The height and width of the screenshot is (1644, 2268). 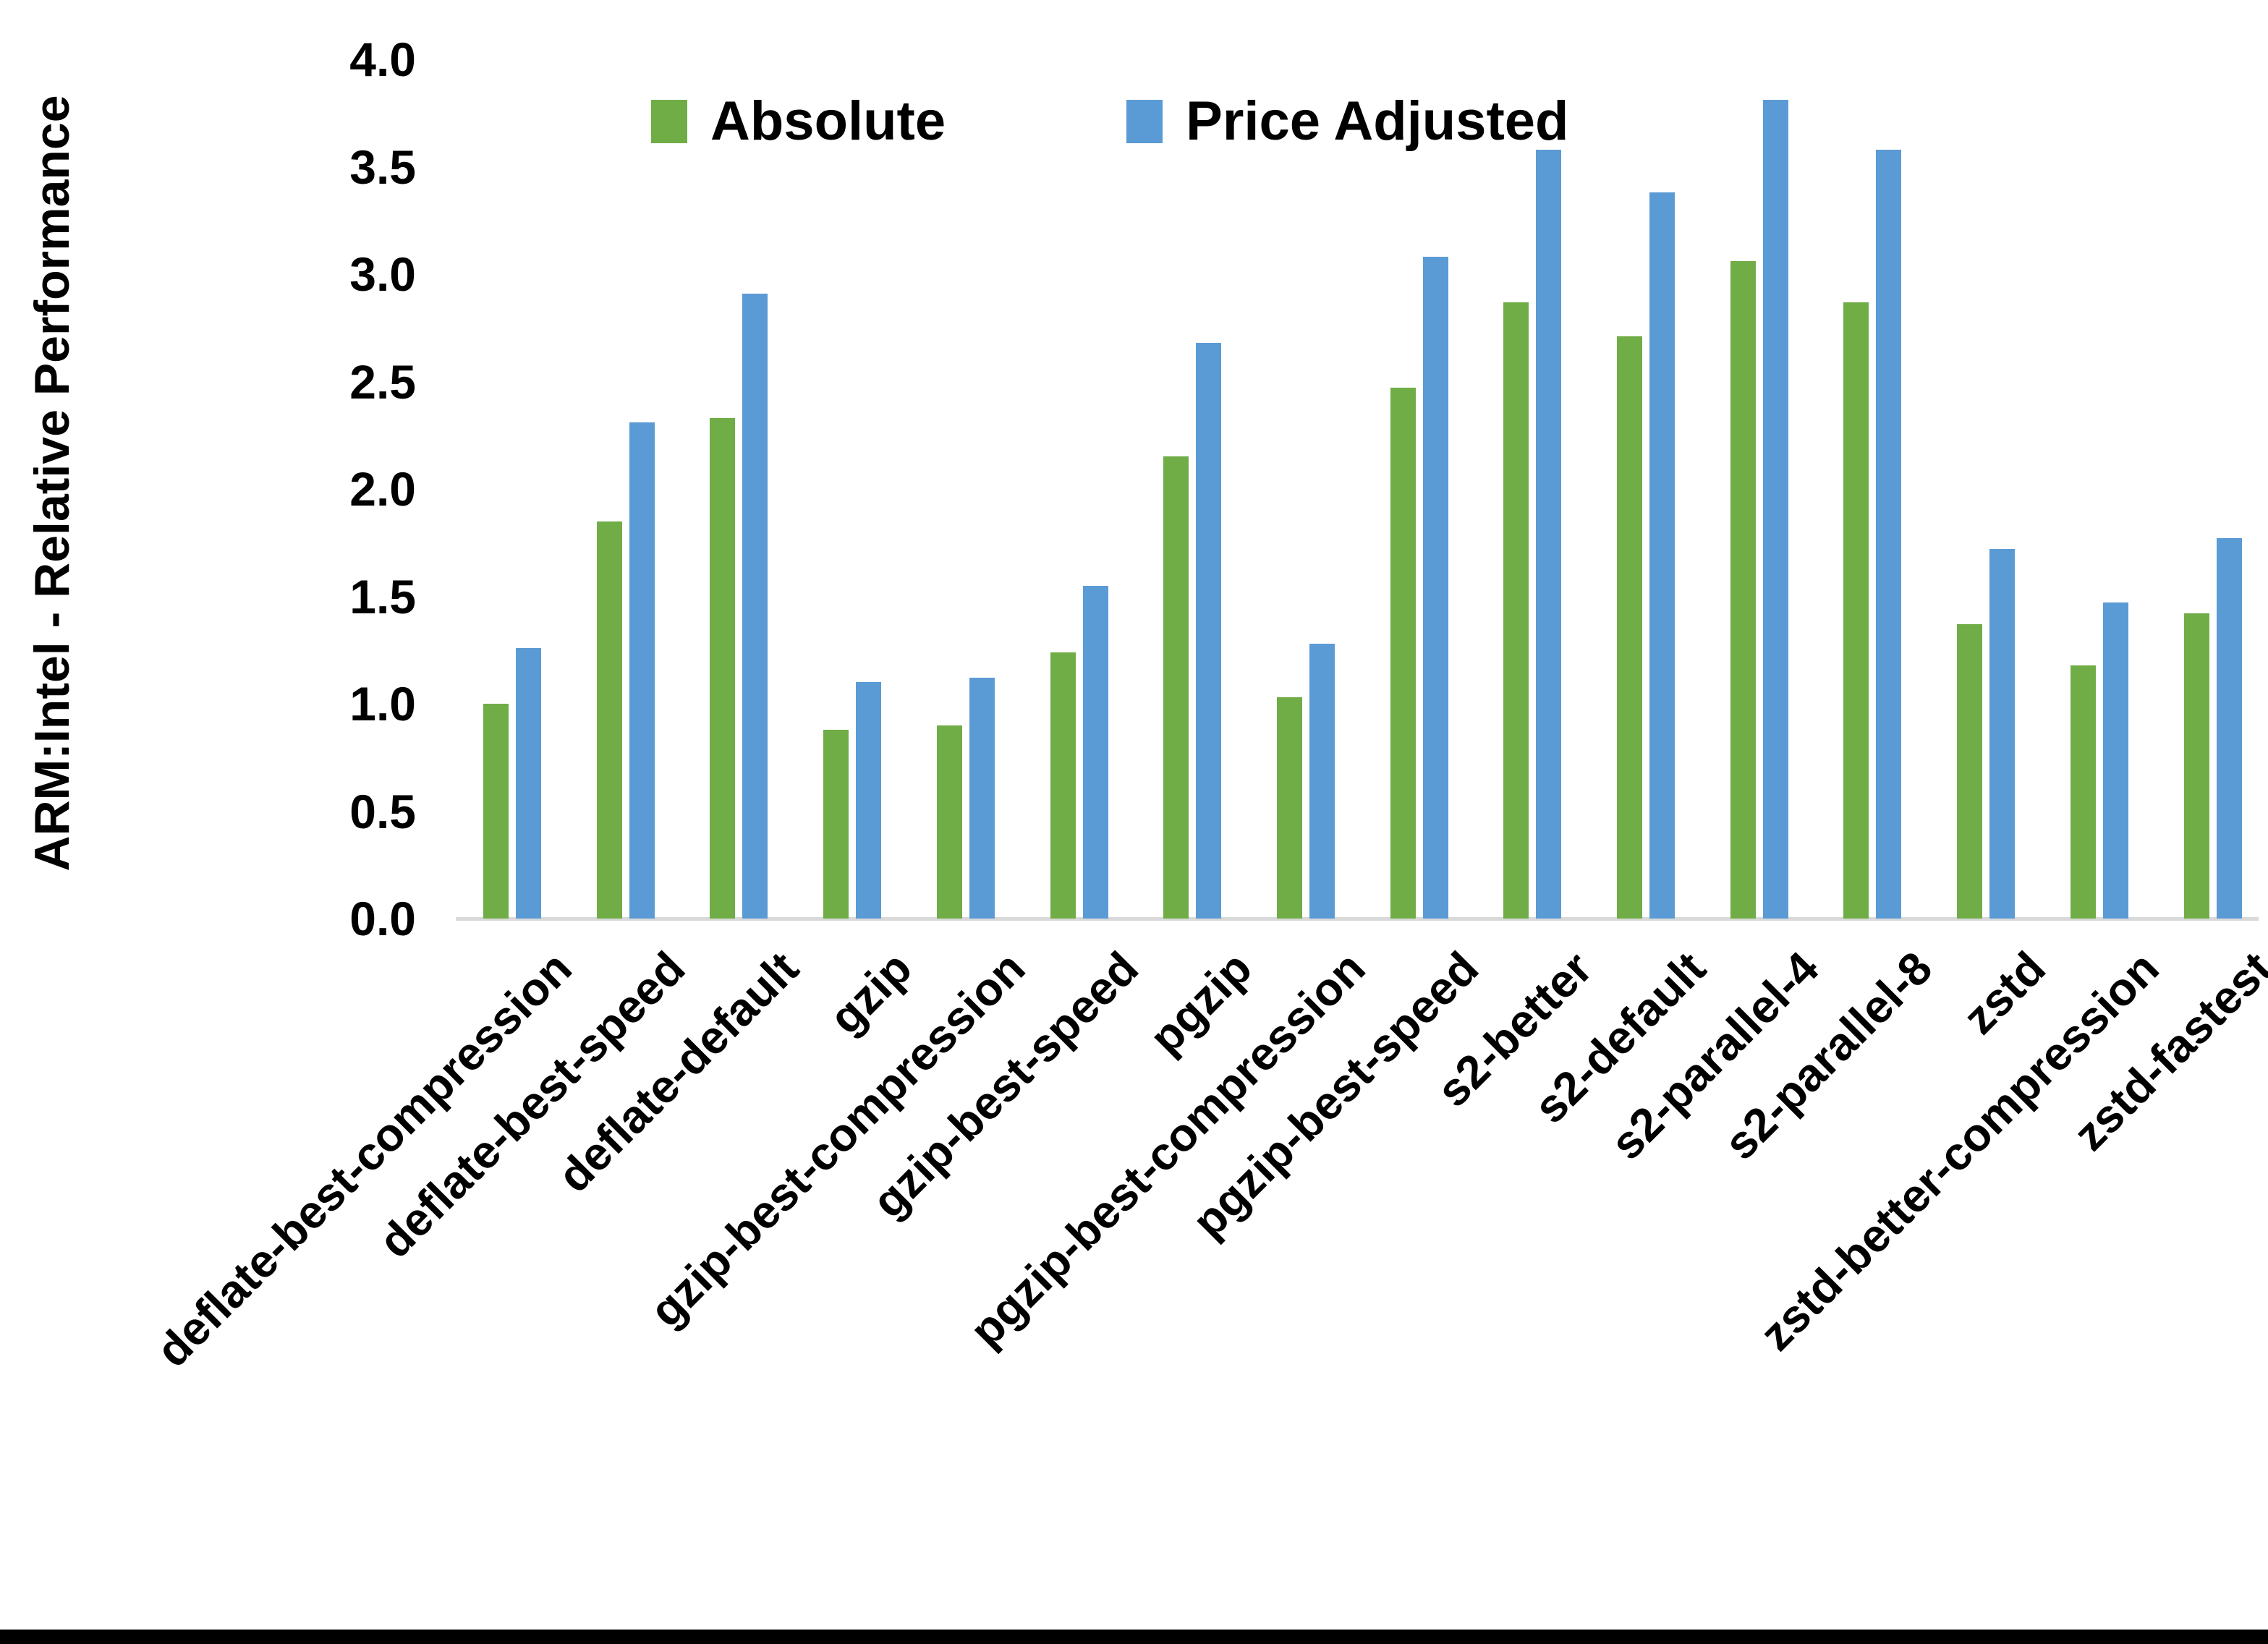 What do you see at coordinates (382, 381) in the screenshot?
I see `y-tick-label: 2.5` at bounding box center [382, 381].